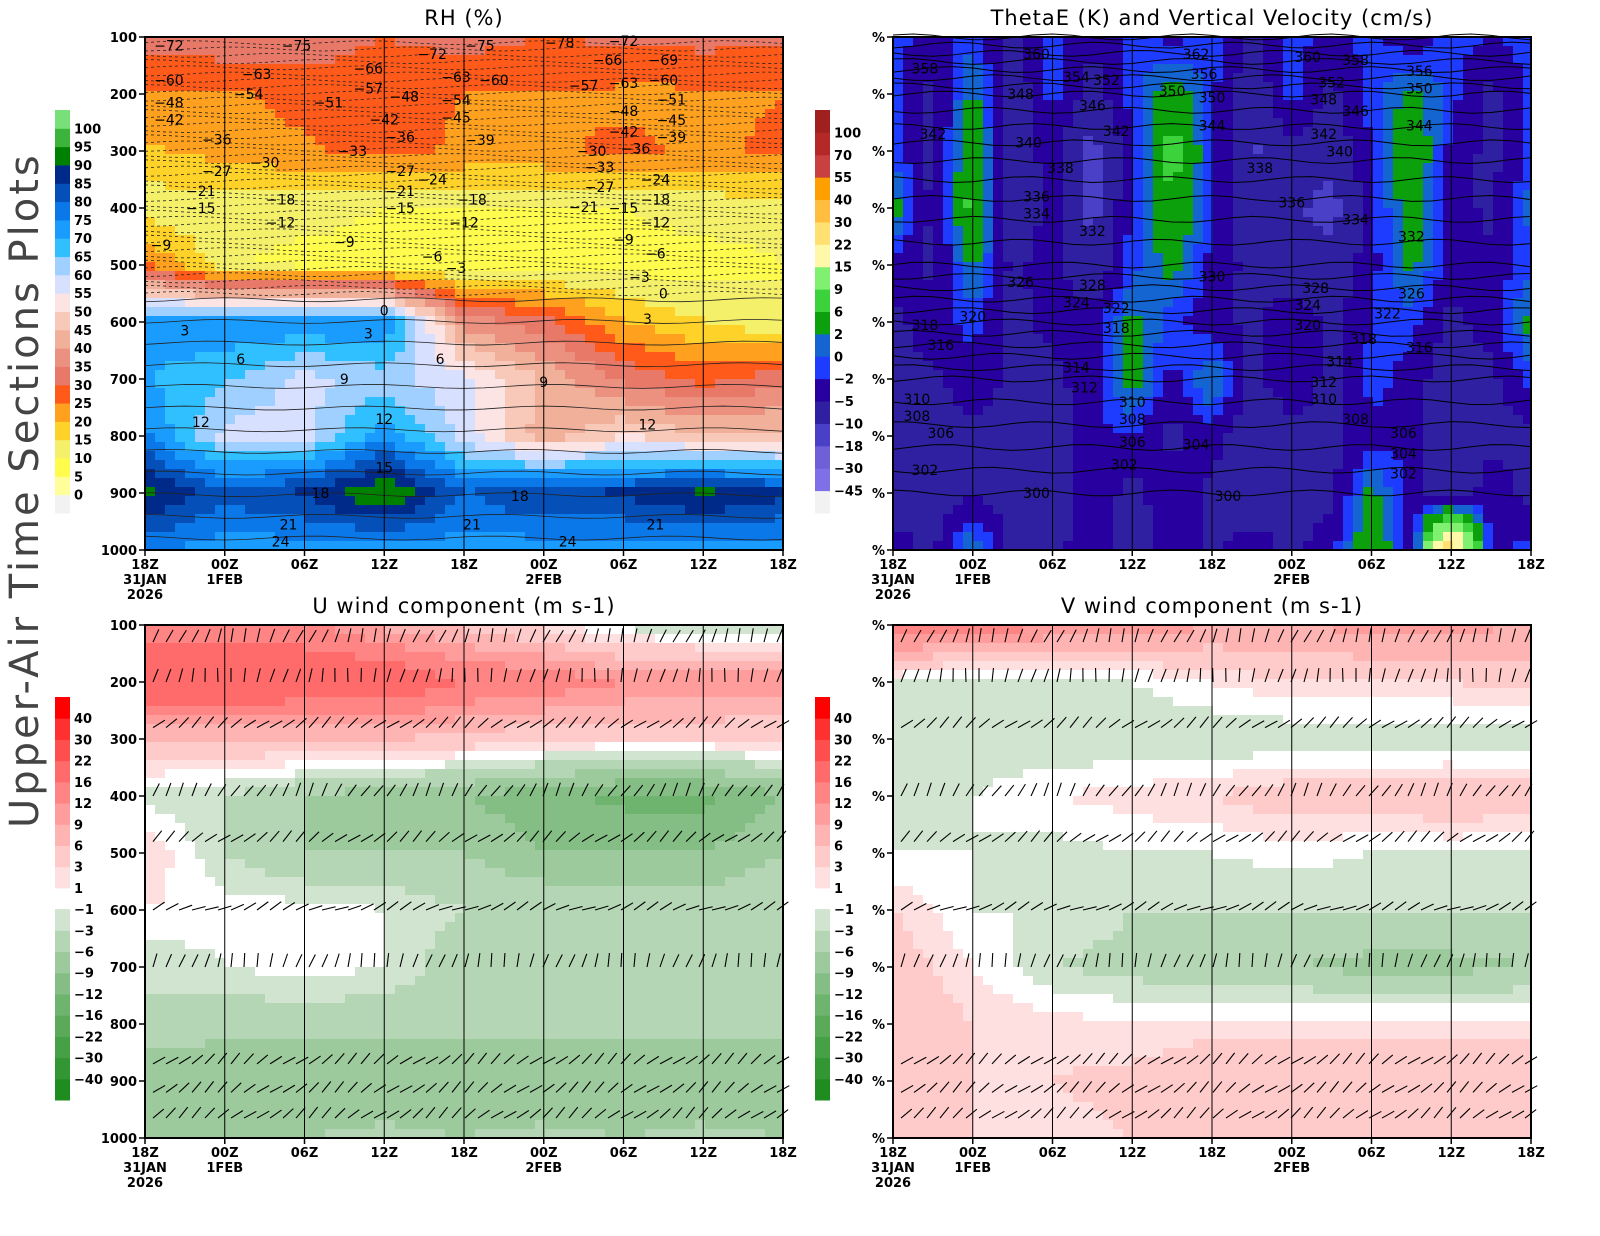  Describe the element at coordinates (648, 426) in the screenshot. I see `contour-label: 12` at that location.